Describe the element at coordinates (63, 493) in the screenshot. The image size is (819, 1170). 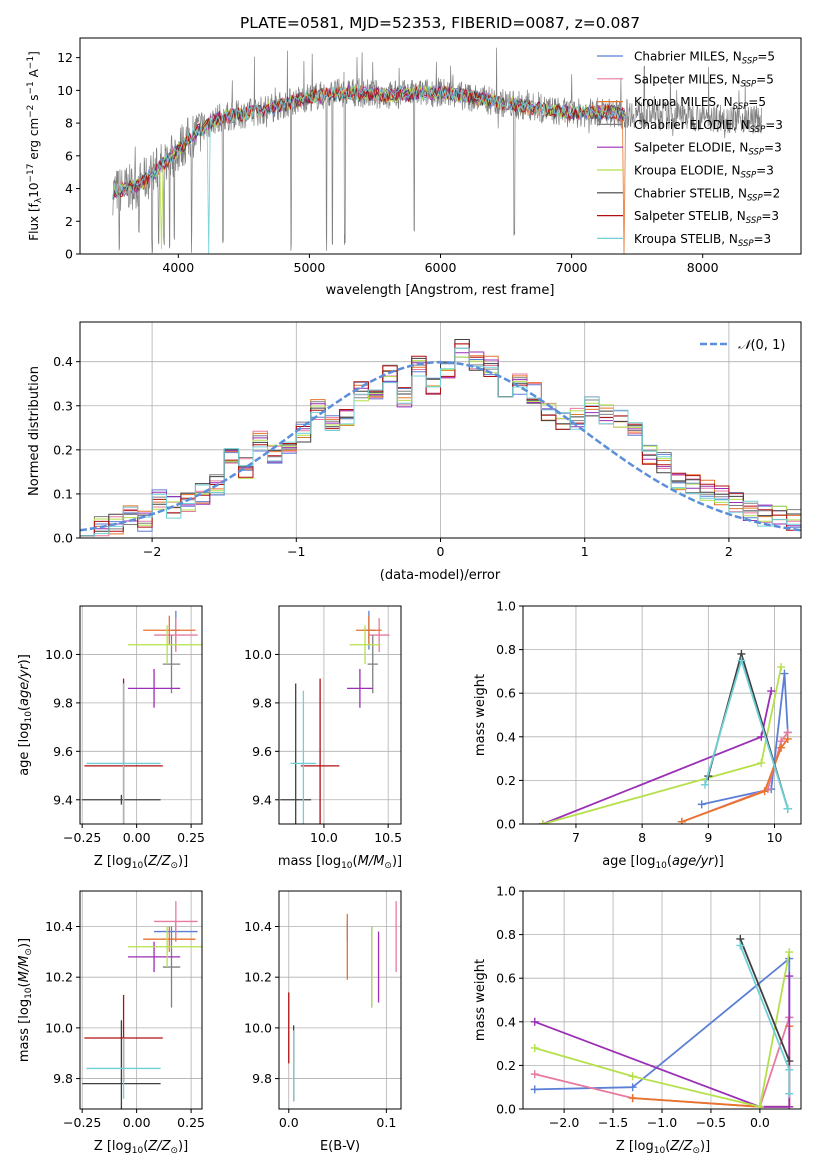
I see `y-tick-label: 0.1` at that location.